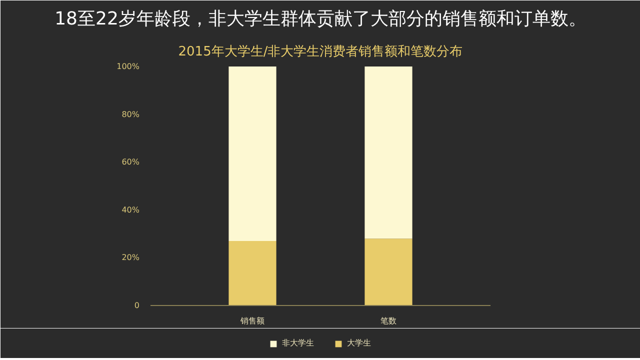  I want to click on x-tick-label: 销售额, so click(252, 321).